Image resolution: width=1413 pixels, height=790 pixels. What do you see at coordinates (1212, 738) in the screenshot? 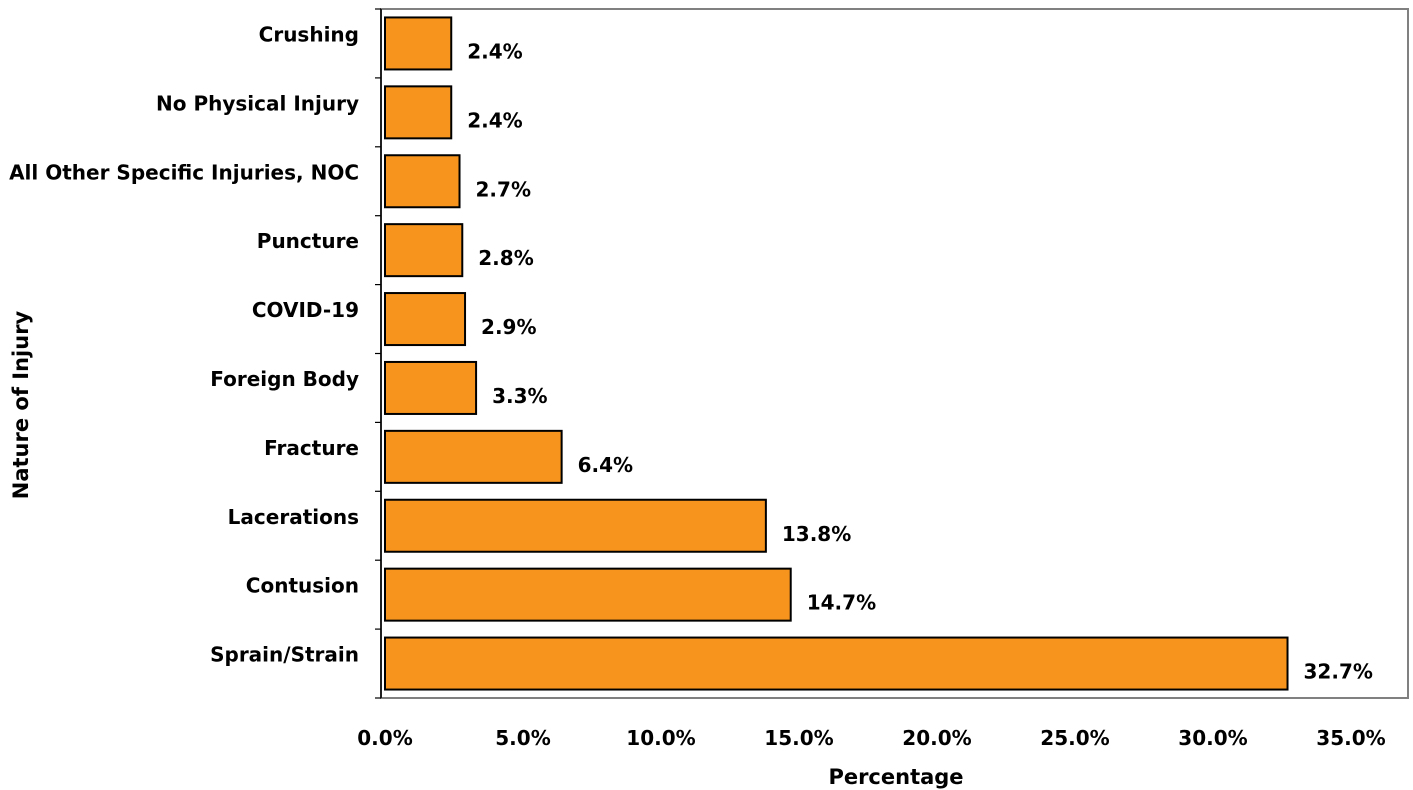
I see `x-tick-label: 30.0%` at bounding box center [1212, 738].